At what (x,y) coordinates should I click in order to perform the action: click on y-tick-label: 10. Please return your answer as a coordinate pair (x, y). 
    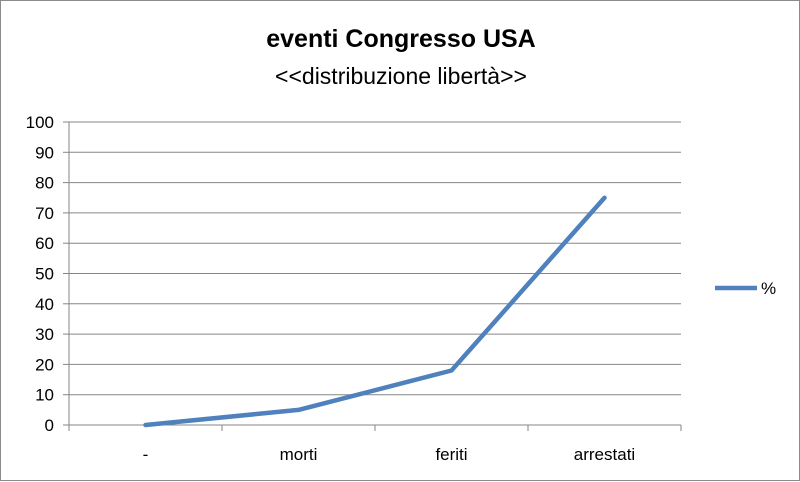
    Looking at the image, I should click on (44, 395).